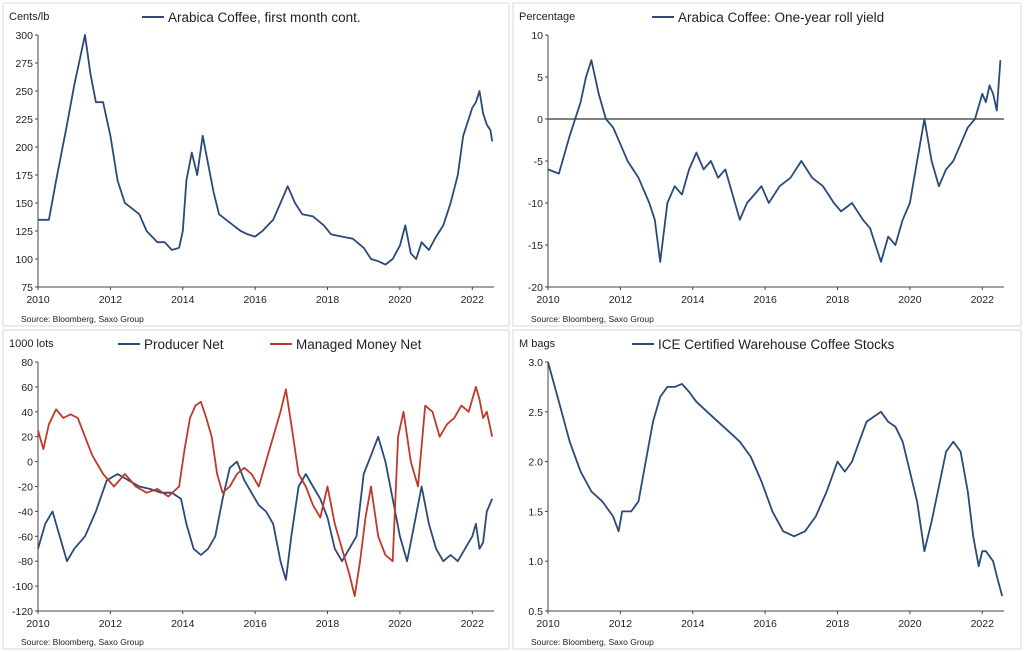 Image resolution: width=1024 pixels, height=652 pixels. Describe the element at coordinates (27, 388) in the screenshot. I see `y-tick-label: 60` at that location.